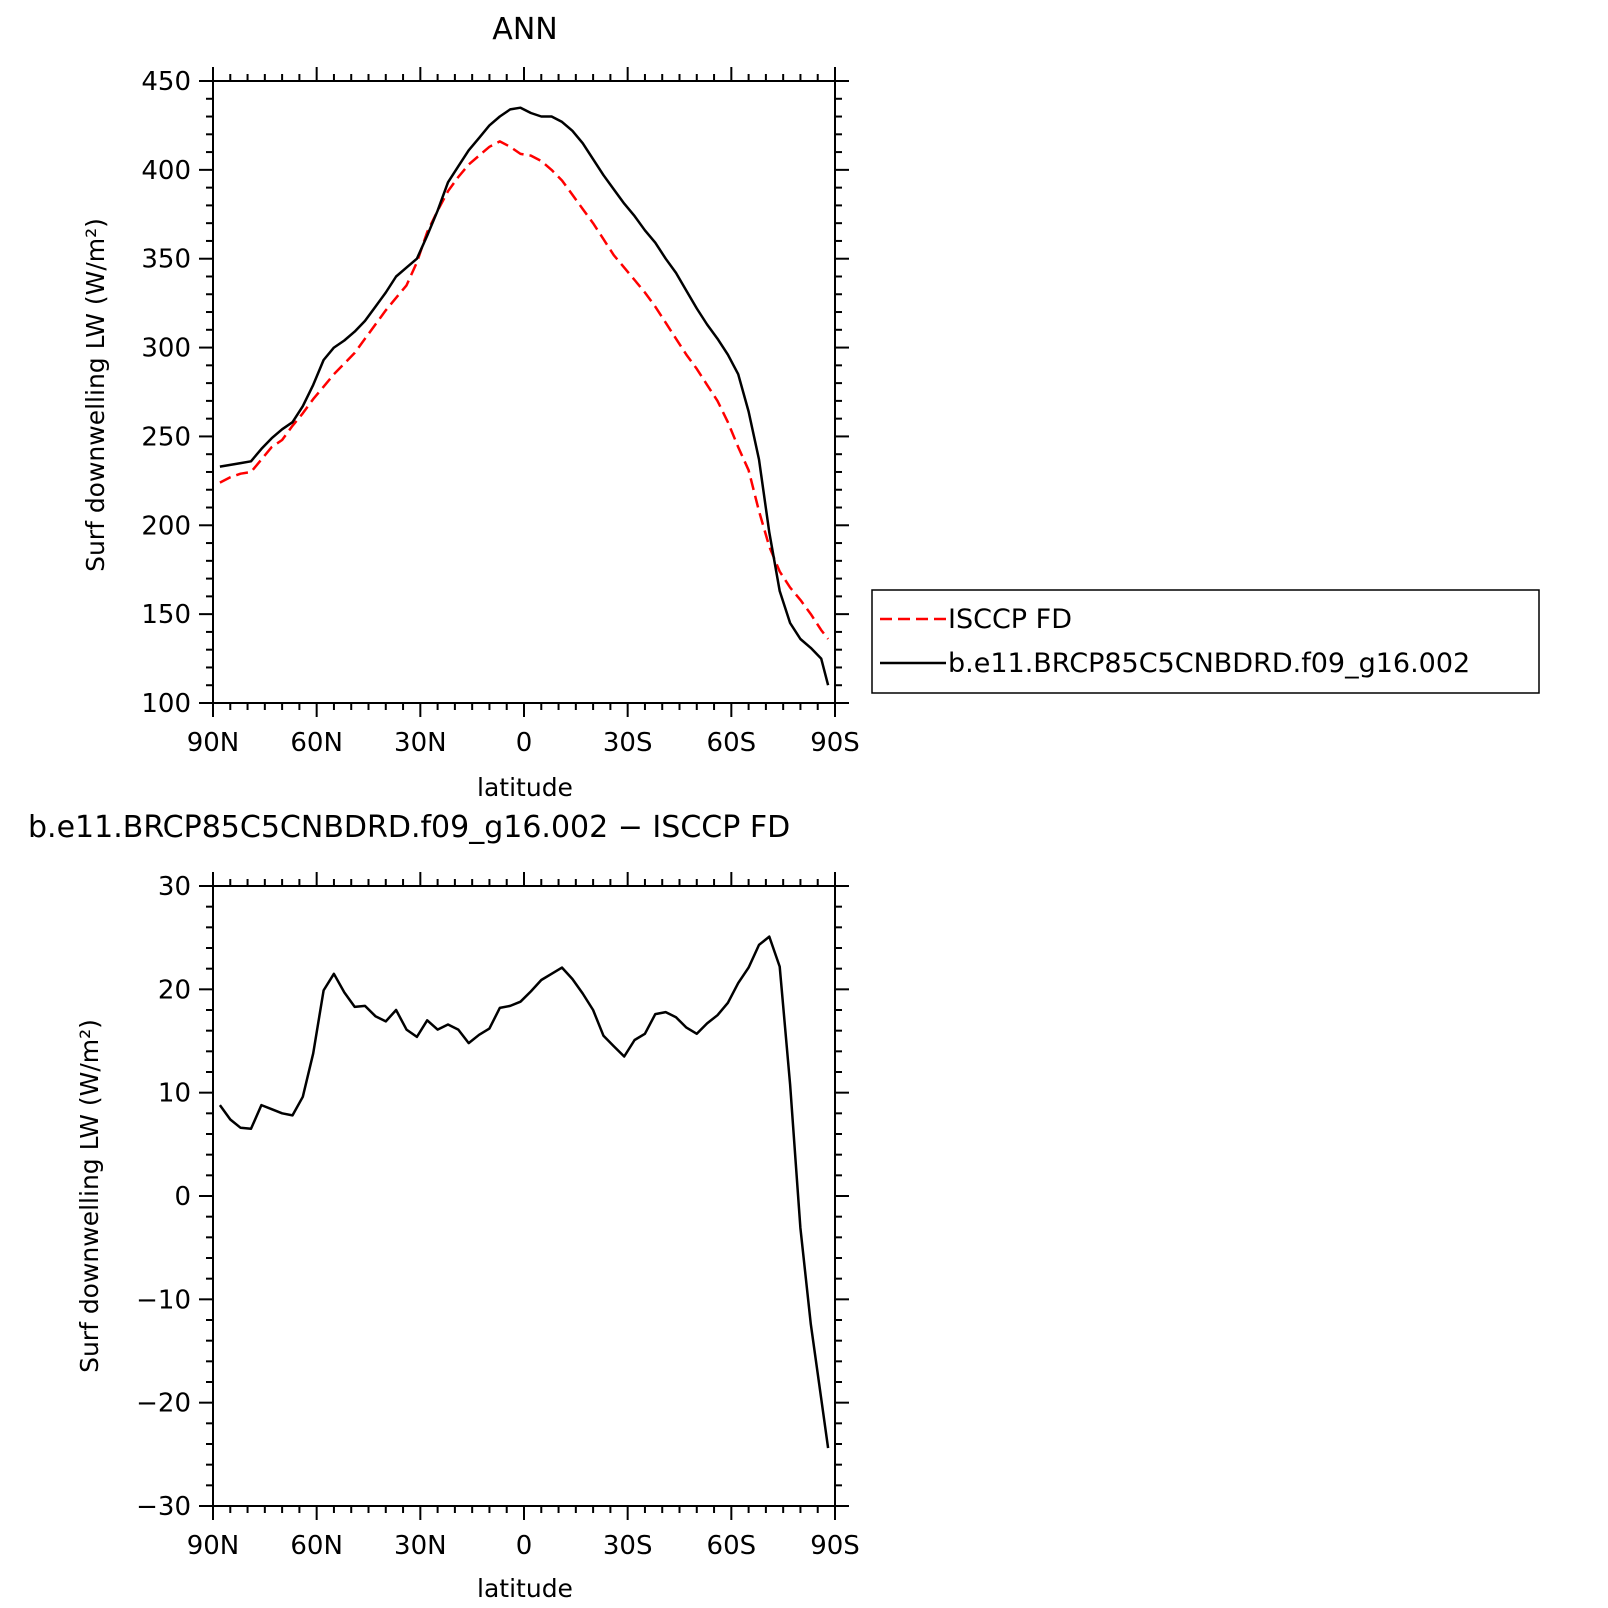  Describe the element at coordinates (163, 1507) in the screenshot. I see `bottom-y-tick-label: −30` at that location.